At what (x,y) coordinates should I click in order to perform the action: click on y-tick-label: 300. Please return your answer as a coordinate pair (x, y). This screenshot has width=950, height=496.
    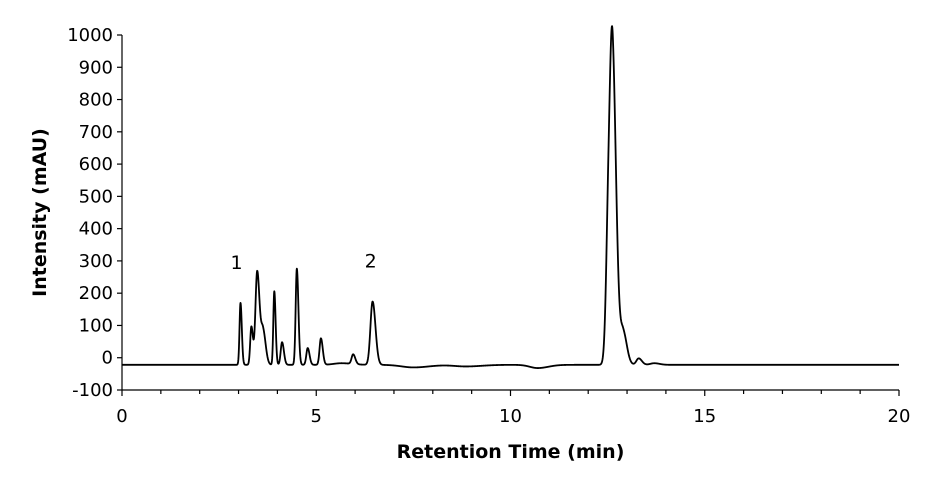
    Looking at the image, I should click on (96, 261).